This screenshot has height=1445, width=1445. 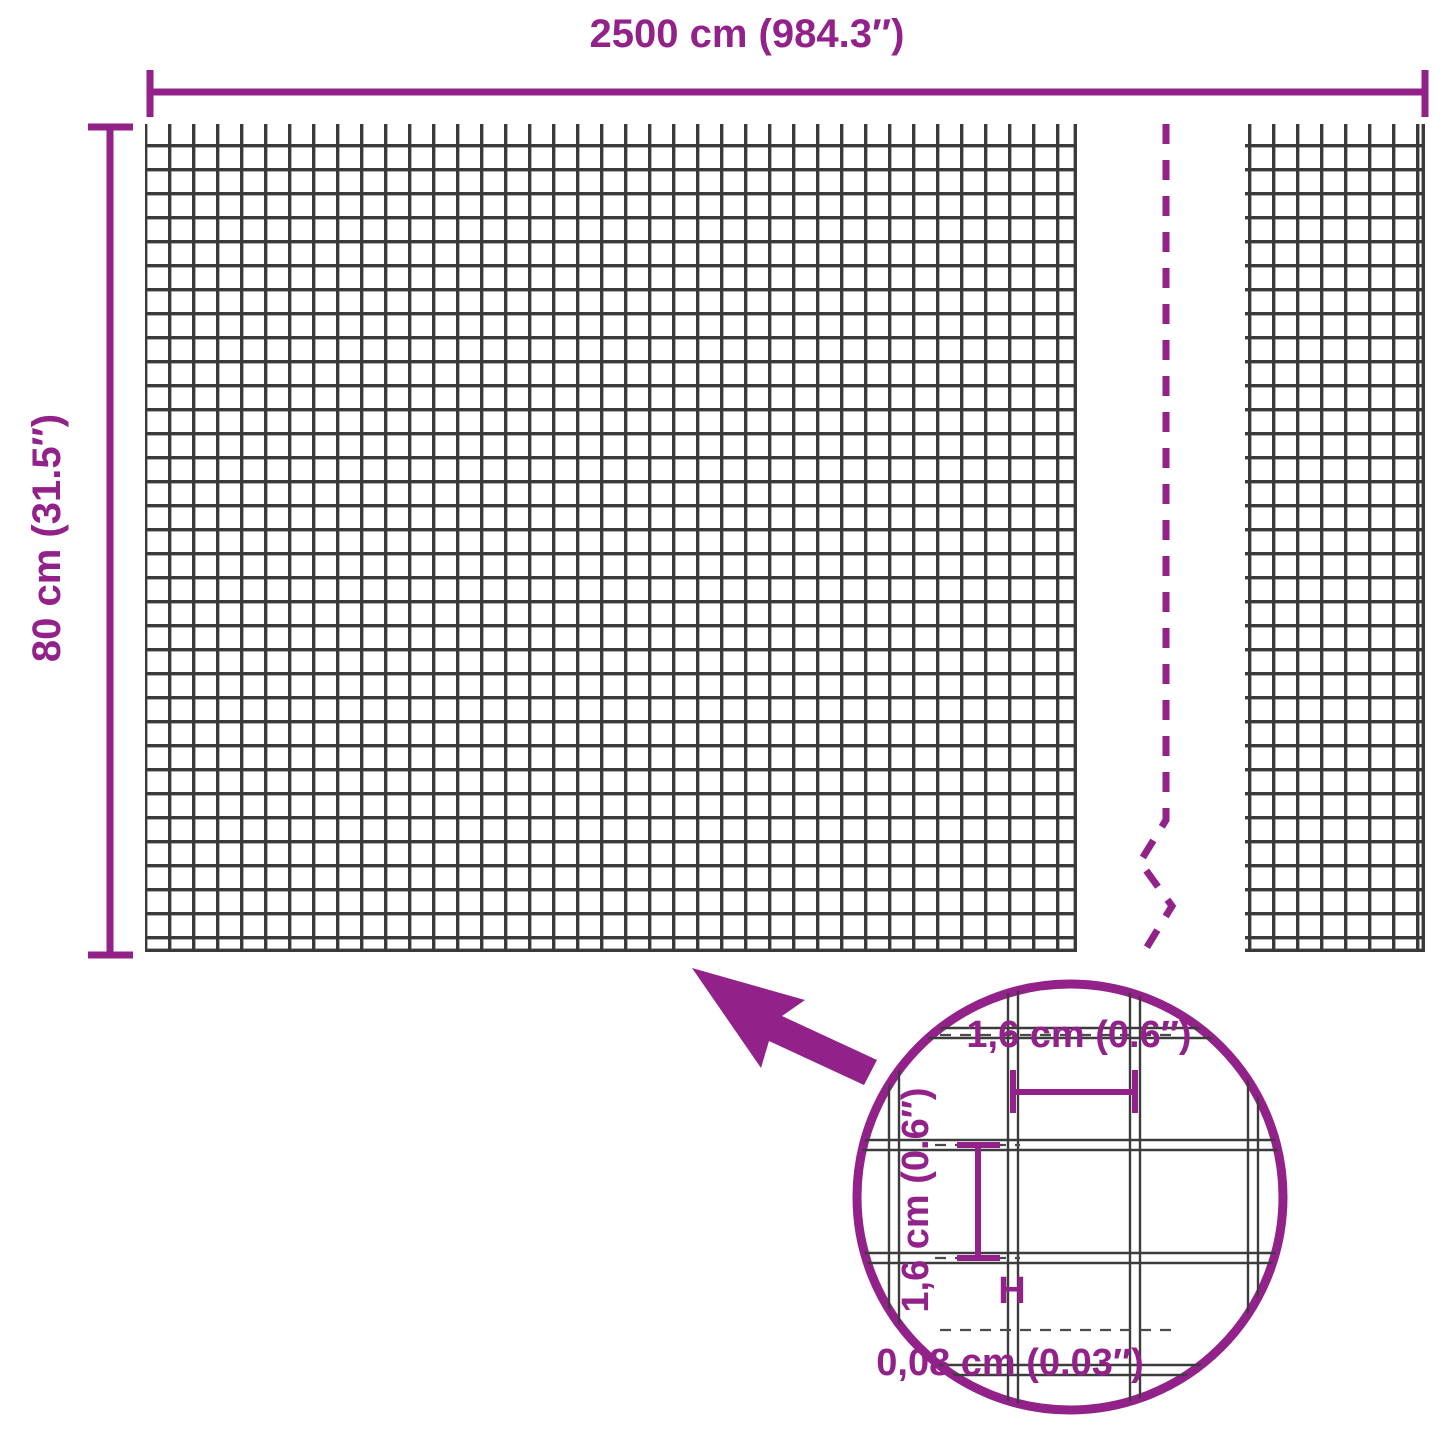 What do you see at coordinates (79, 541) in the screenshot?
I see `height-dimension: 80 cm (31.5″)` at bounding box center [79, 541].